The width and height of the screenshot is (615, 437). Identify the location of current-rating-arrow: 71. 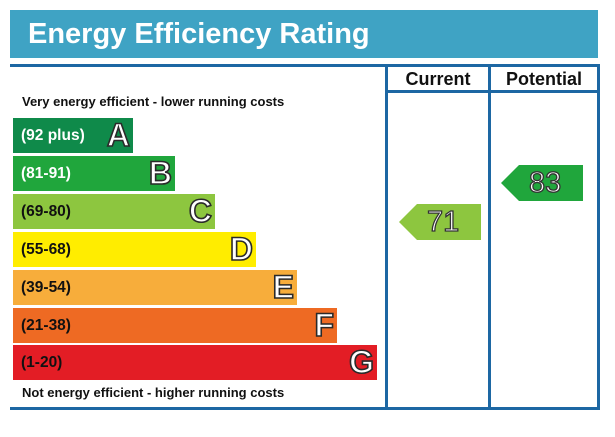
(440, 222).